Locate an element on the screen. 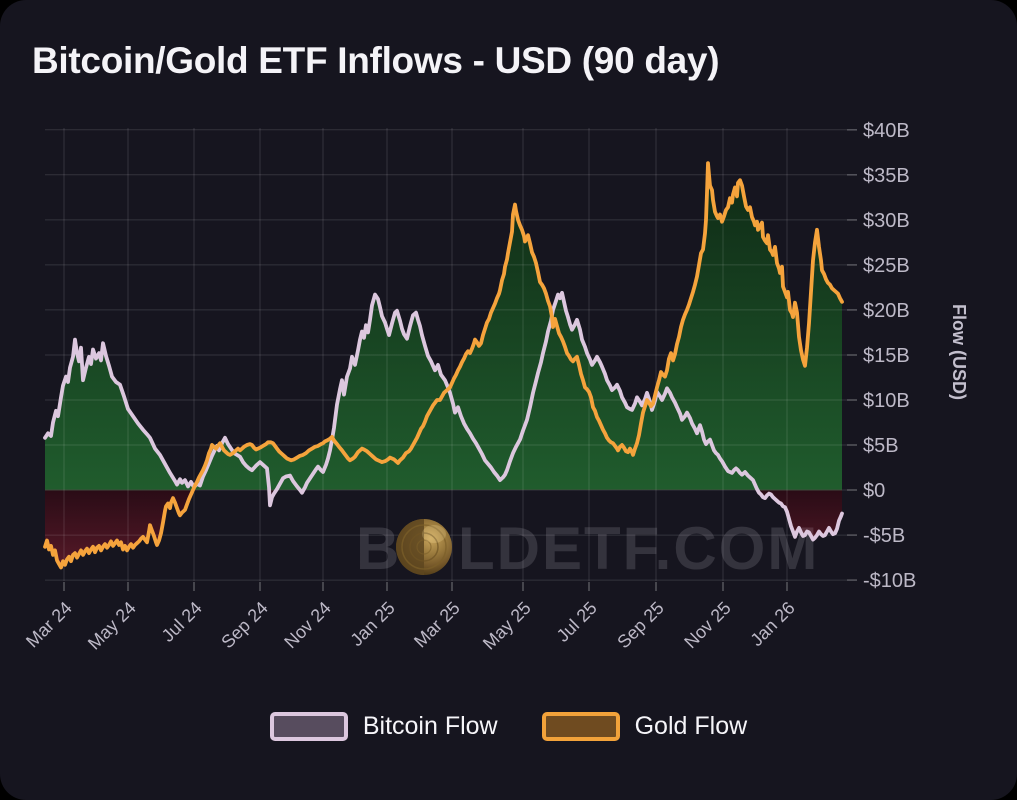 This screenshot has width=1017, height=800. gold-swatch is located at coordinates (580, 726).